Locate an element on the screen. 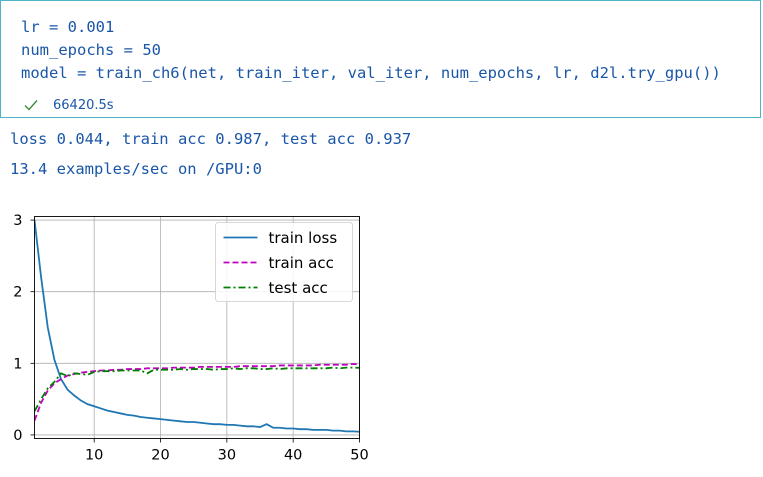 This screenshot has height=477, width=763. execution-time: 66420.5s is located at coordinates (83, 105).